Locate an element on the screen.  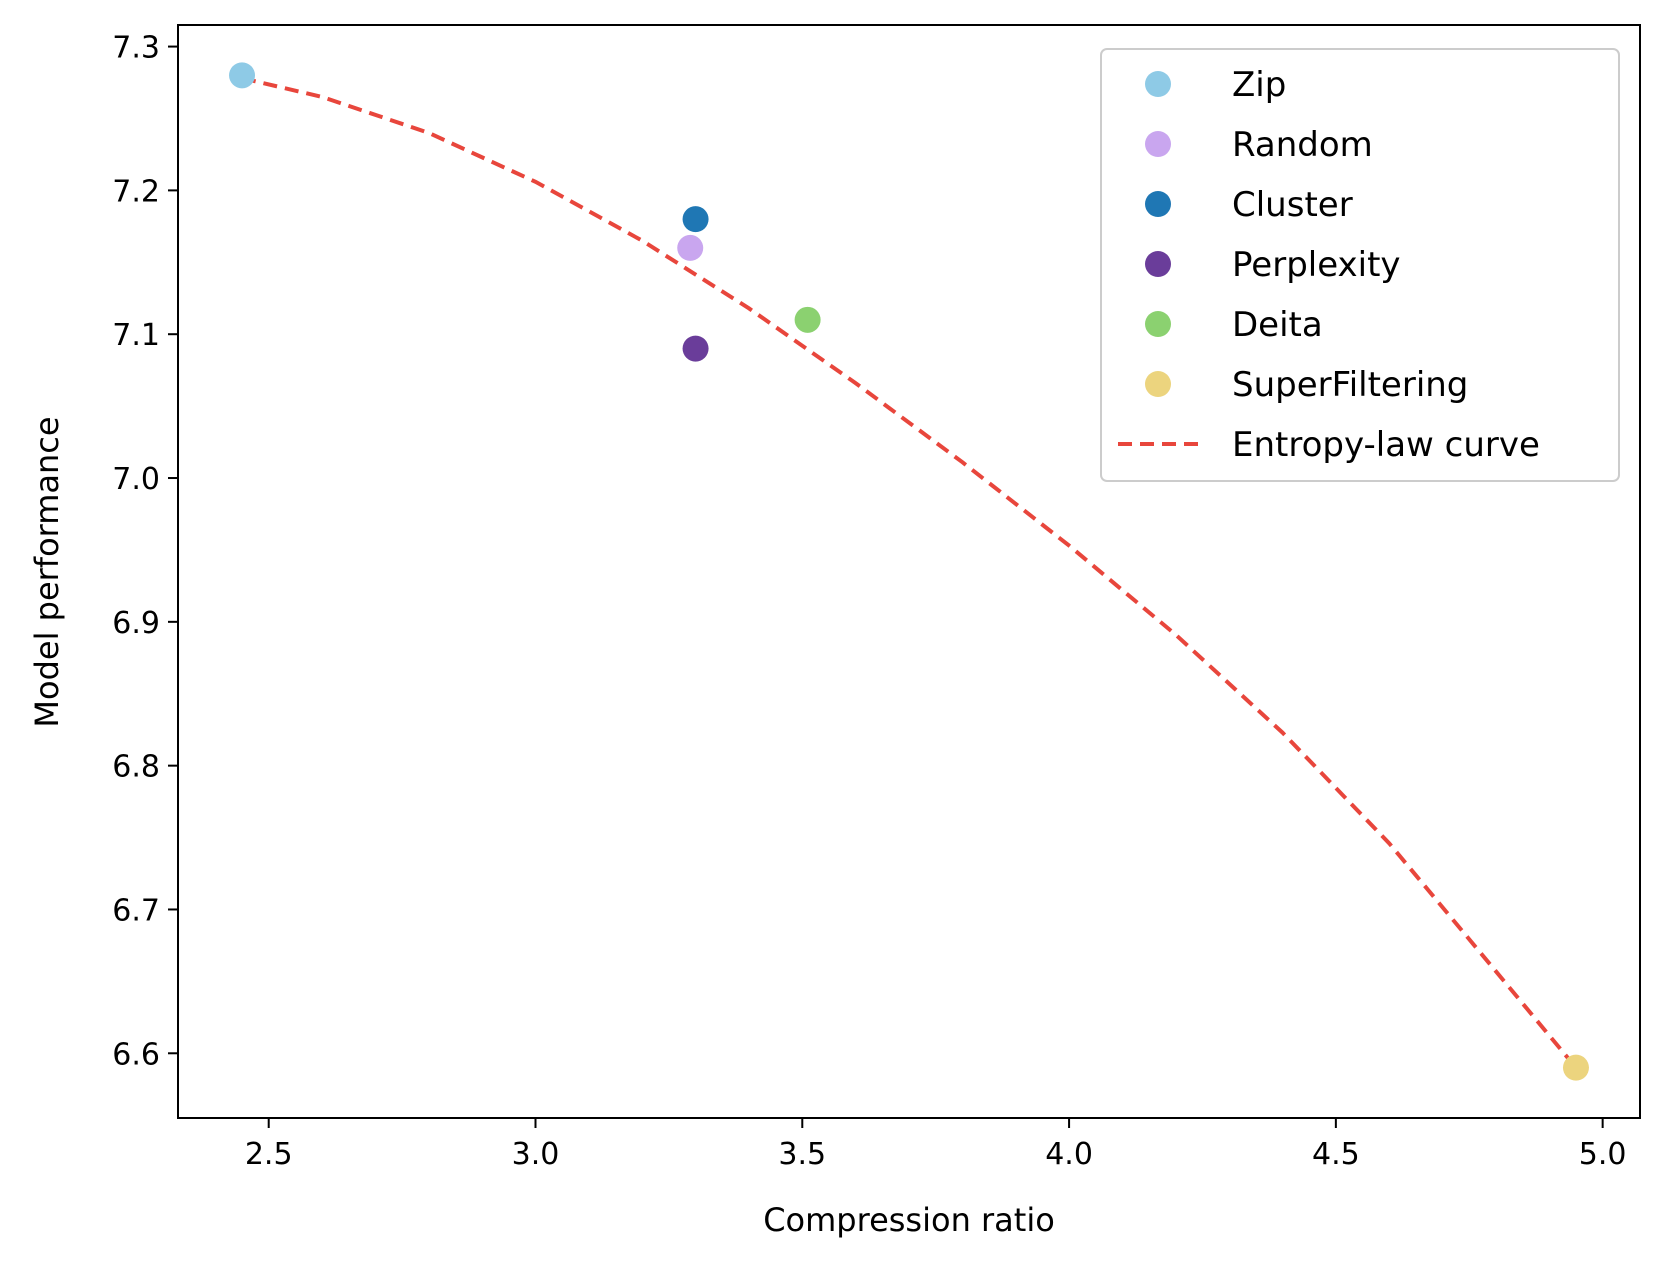
legend-label-superfiltering: SuperFiltering is located at coordinates (1350, 385).